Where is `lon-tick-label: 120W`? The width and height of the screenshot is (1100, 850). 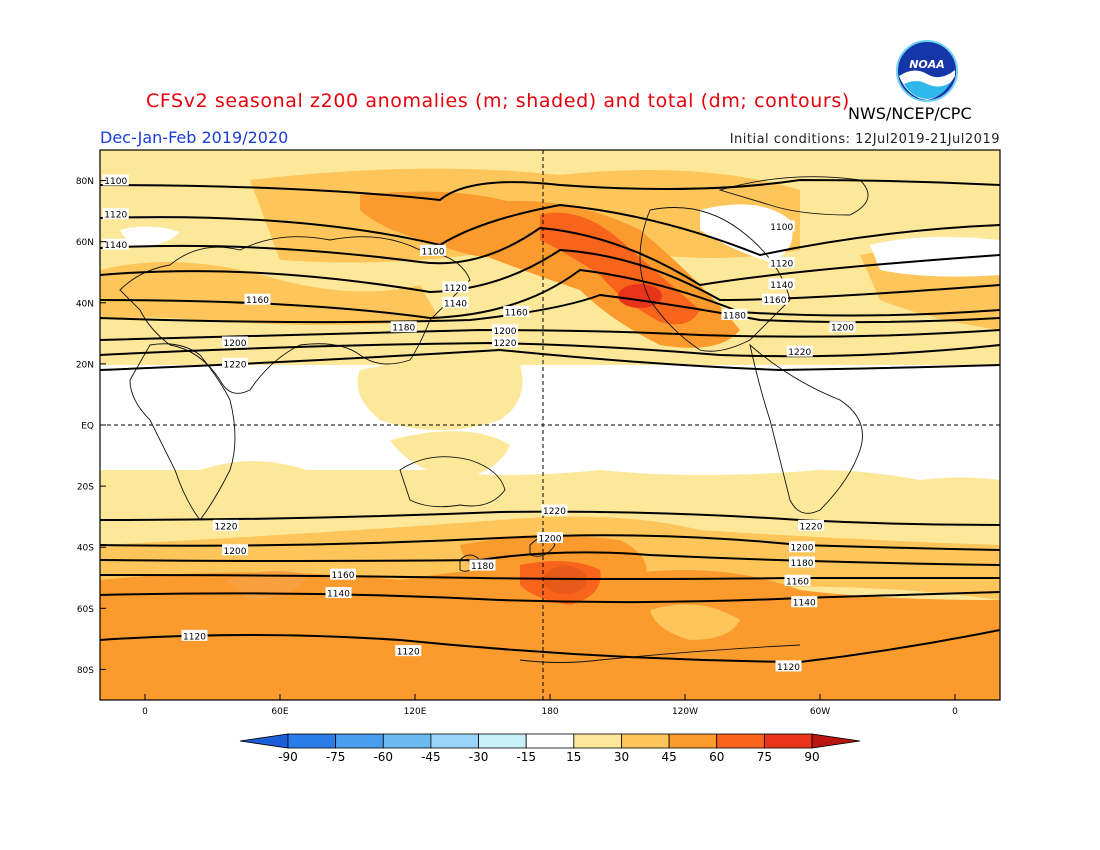
lon-tick-label: 120W is located at coordinates (685, 712).